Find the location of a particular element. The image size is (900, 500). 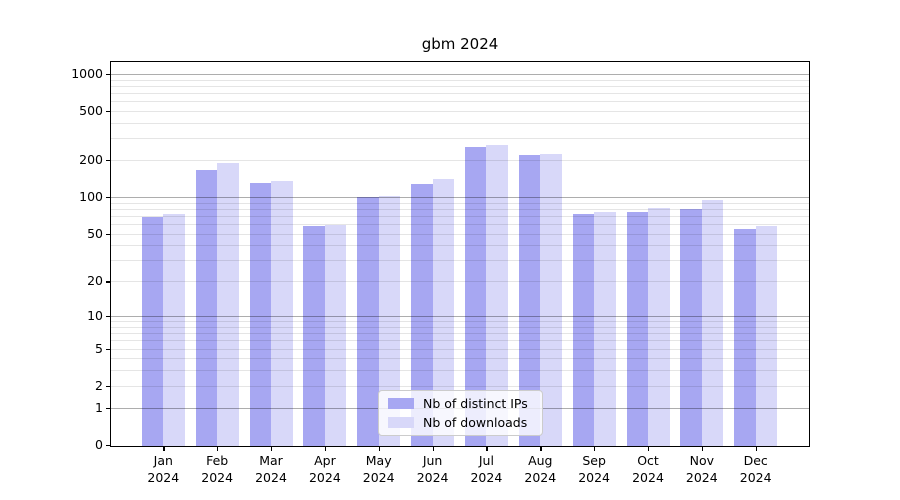

legend-item-downloads: Nb of downloads is located at coordinates (460, 422).